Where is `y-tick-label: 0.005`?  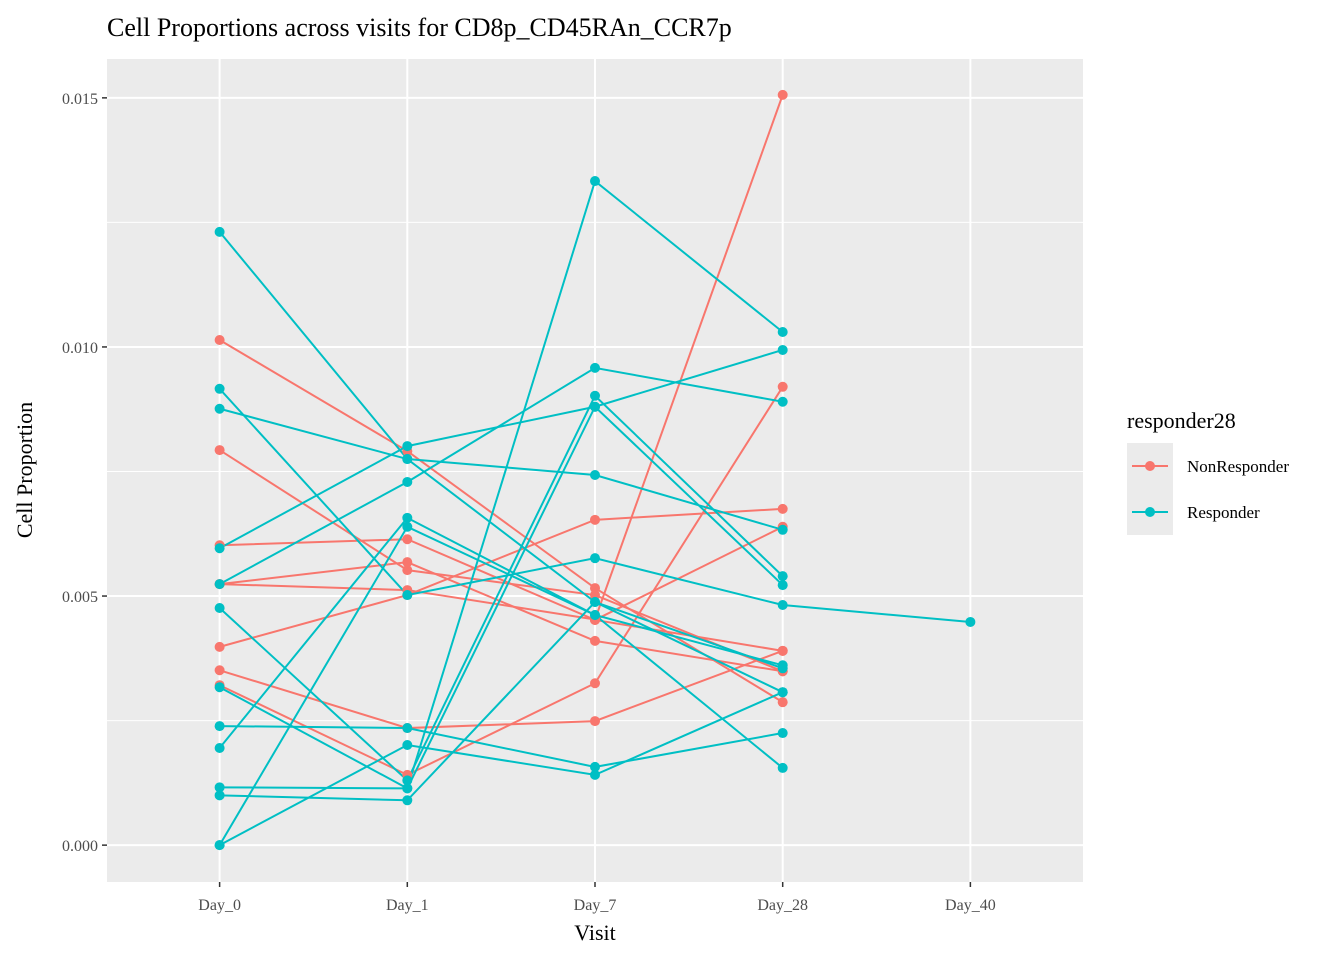
y-tick-label: 0.005 is located at coordinates (80, 597).